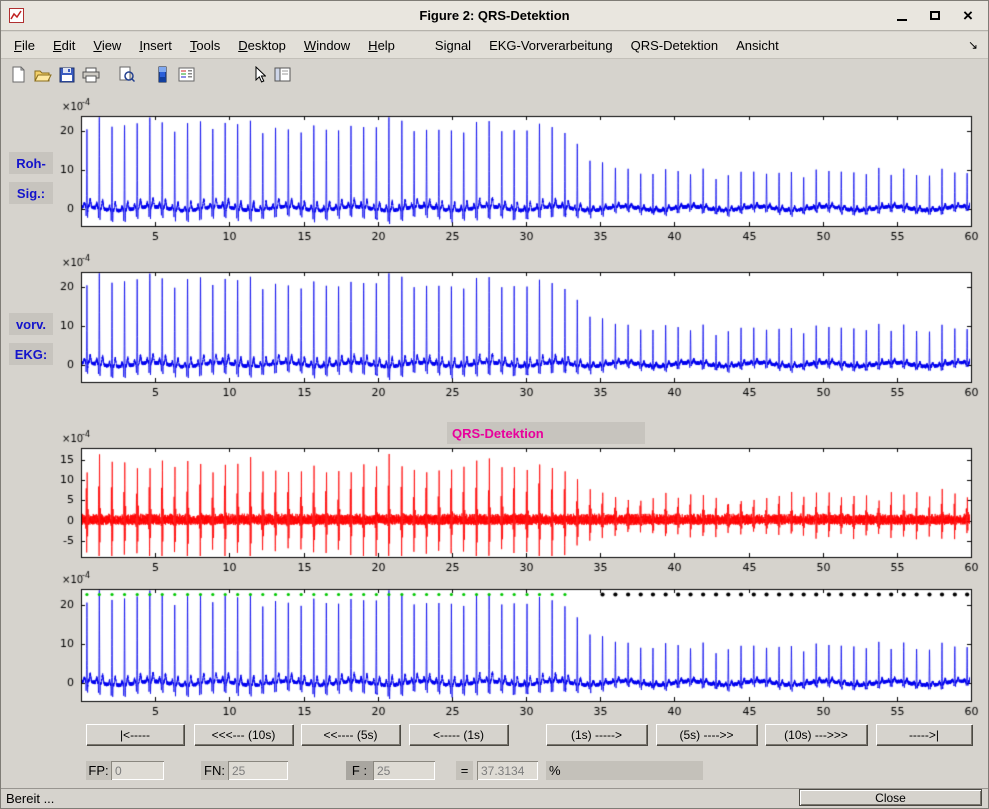 Image resolution: width=989 pixels, height=809 pixels. Describe the element at coordinates (706, 734) in the screenshot. I see `nav-forward-5s-button: (5s) ---->>` at that location.